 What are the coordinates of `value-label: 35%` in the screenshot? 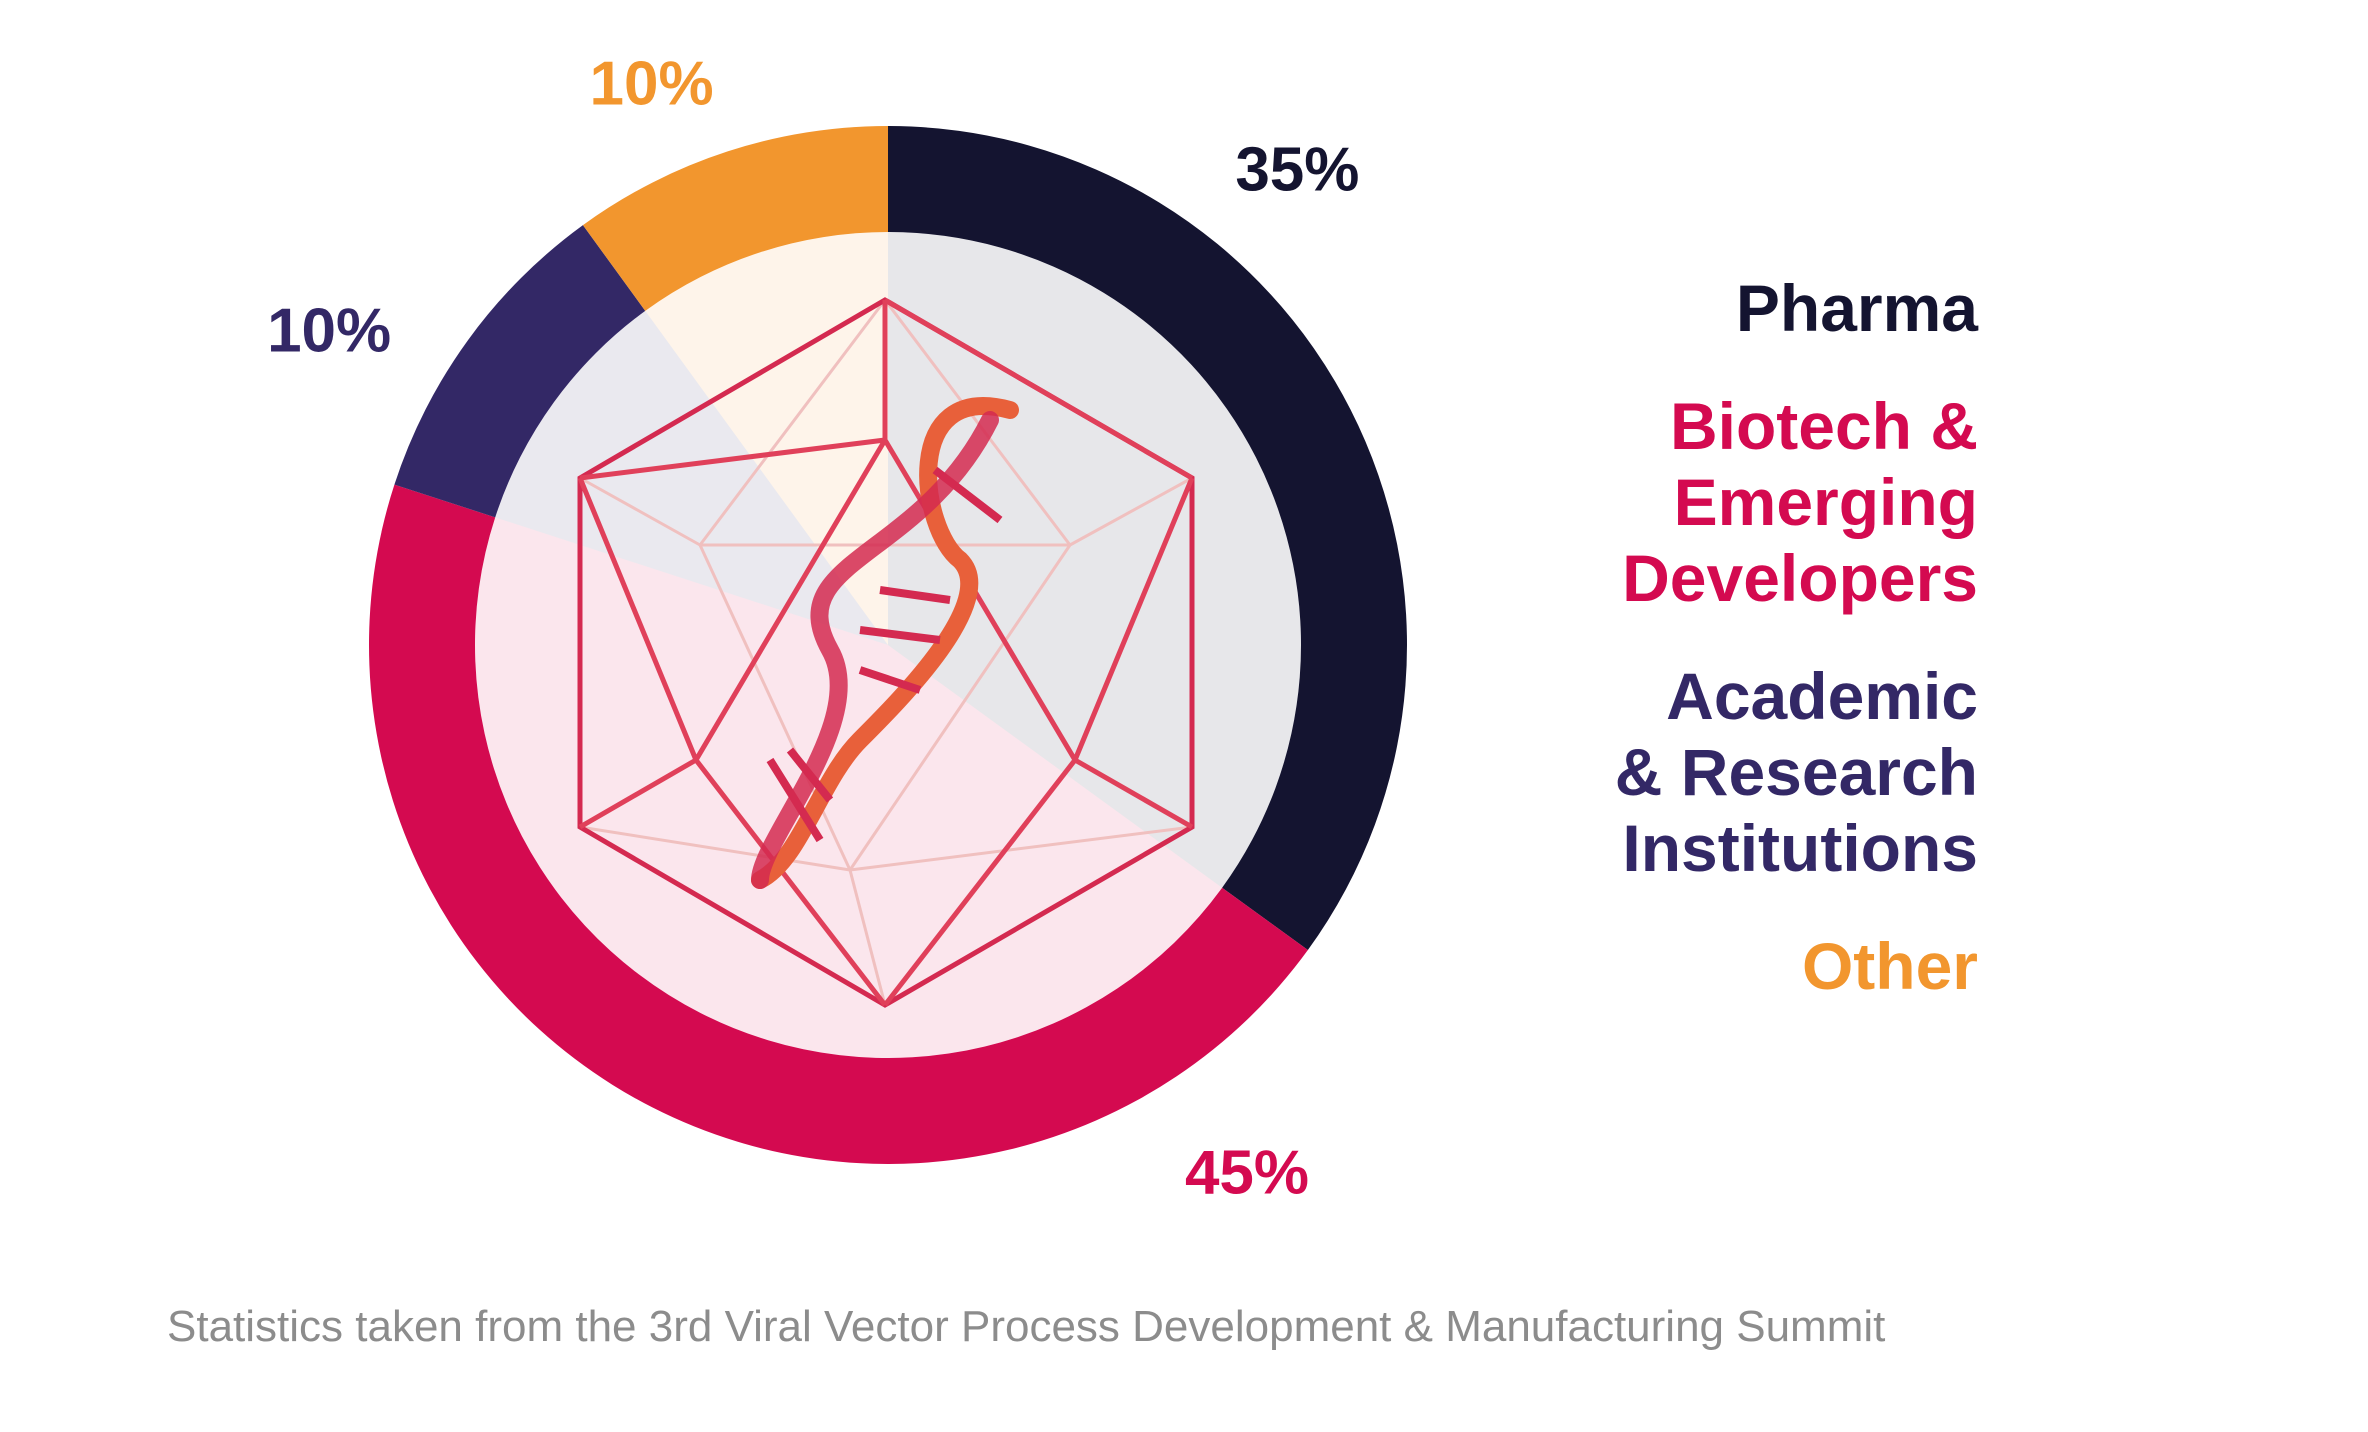 It's located at (1297, 169).